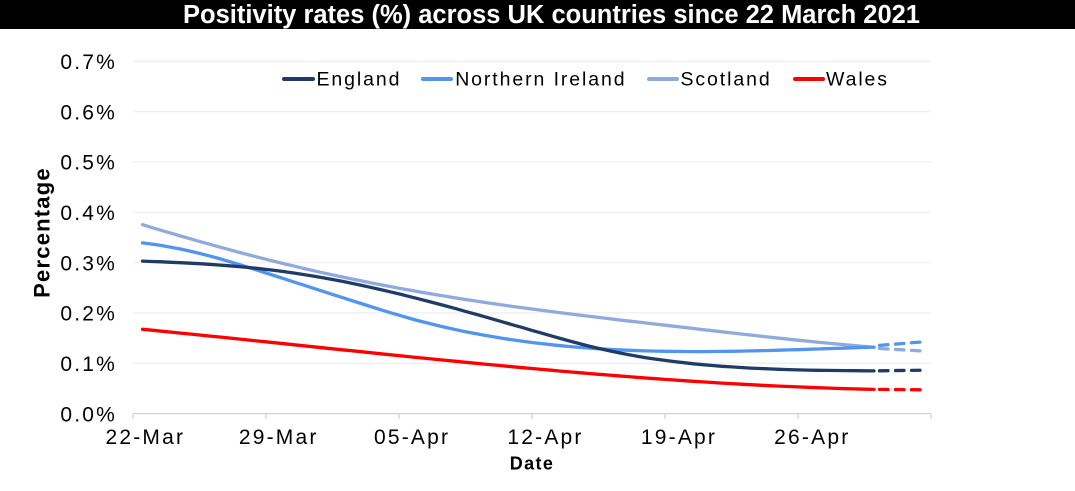 The height and width of the screenshot is (491, 1075). I want to click on svg-text: Scotland, so click(726, 80).